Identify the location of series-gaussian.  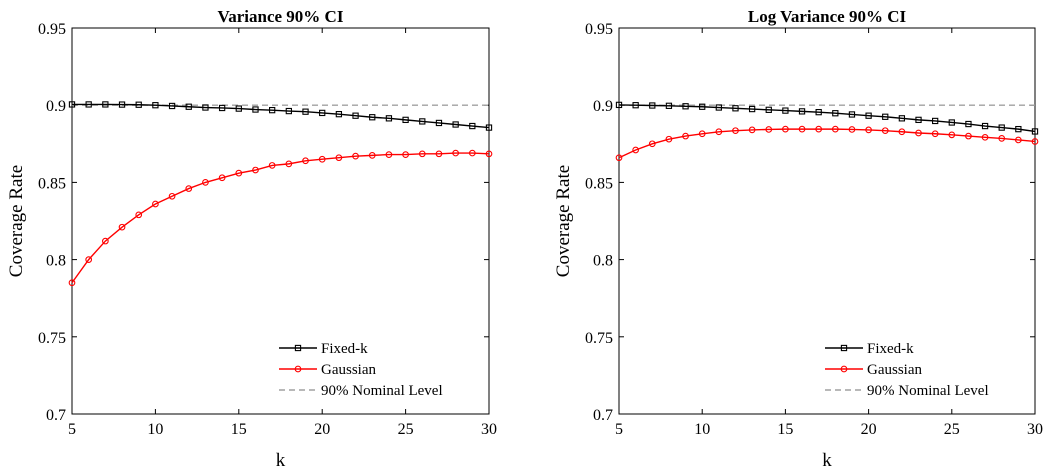
(827, 143).